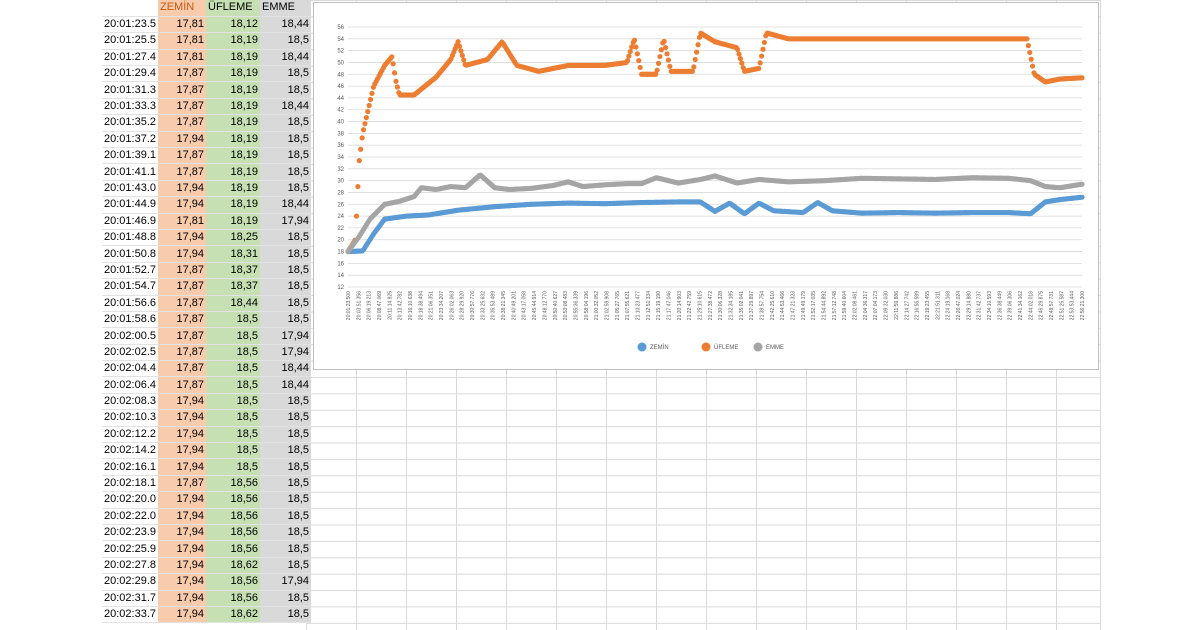 The image size is (1200, 630). Describe the element at coordinates (130, 320) in the screenshot. I see `time-cell: 20:01:58.6` at that location.